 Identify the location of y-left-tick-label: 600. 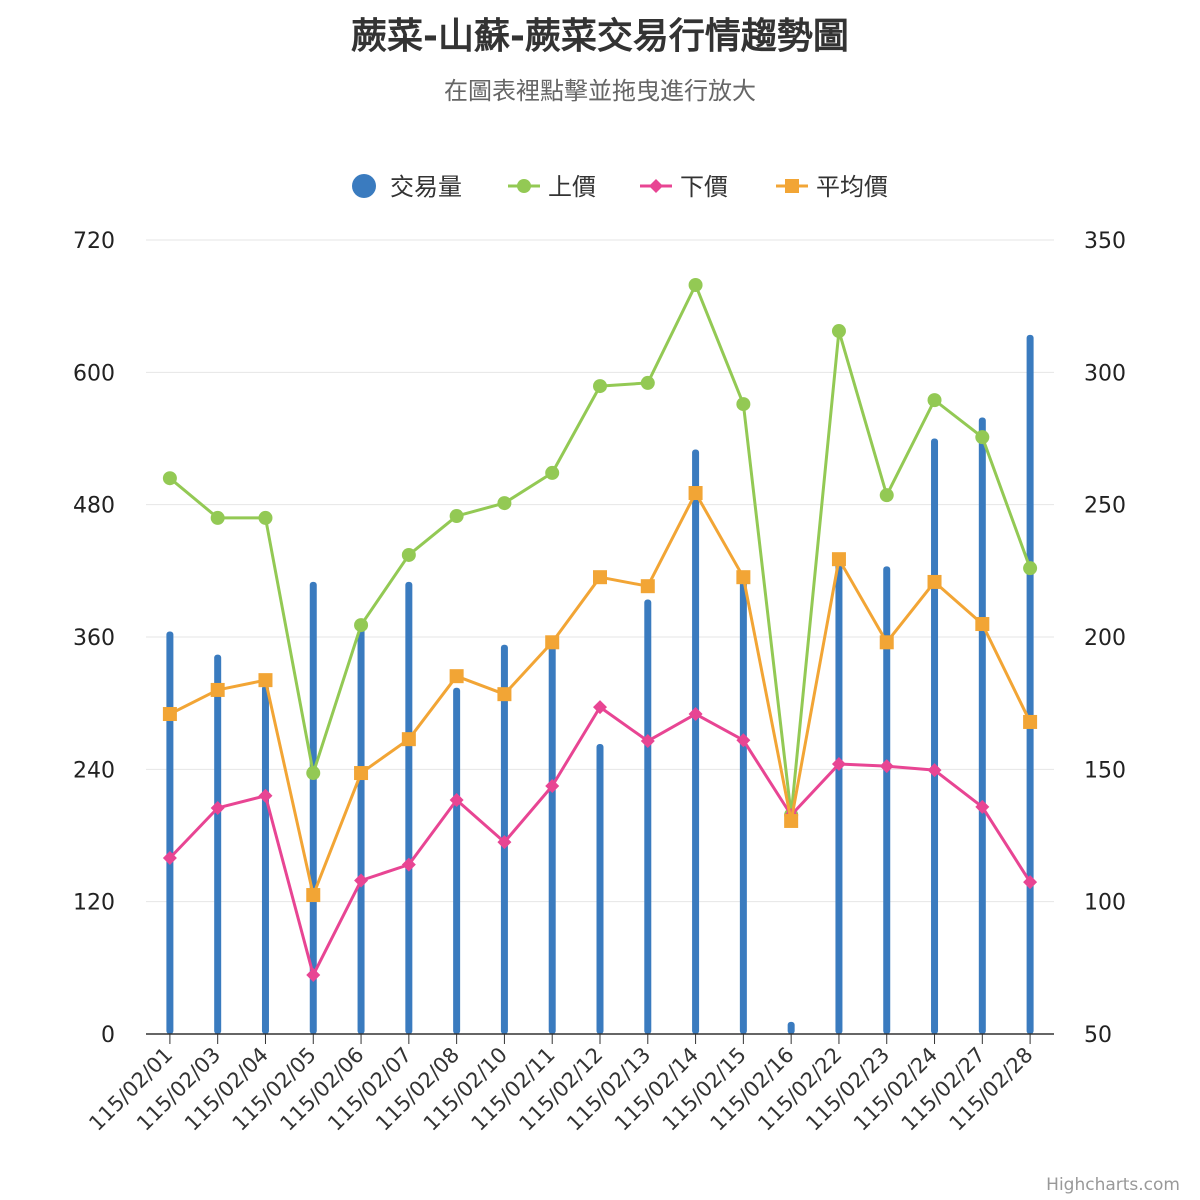
(94, 373).